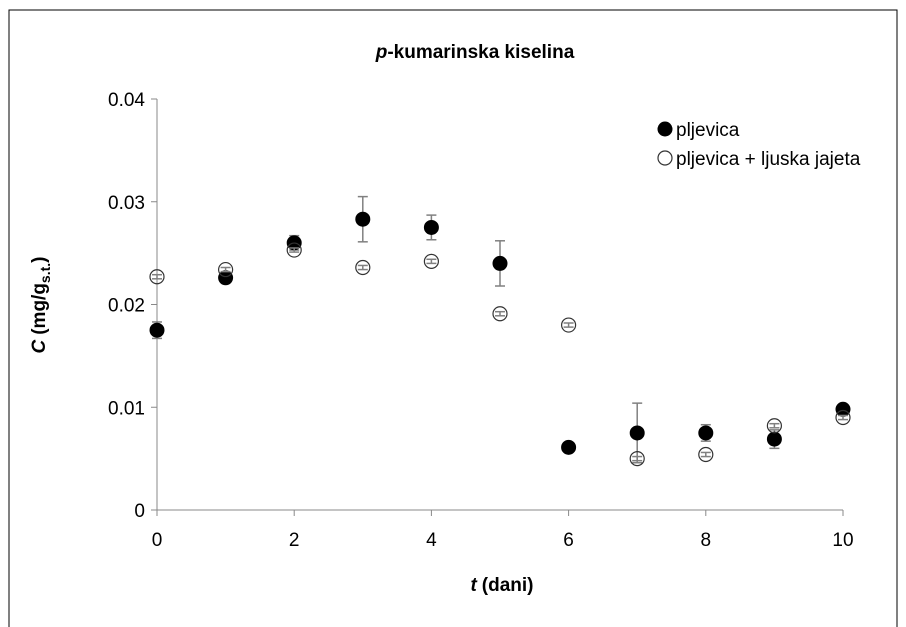  What do you see at coordinates (45, 273) in the screenshot?
I see `y-label-sub: s.t.` at bounding box center [45, 273].